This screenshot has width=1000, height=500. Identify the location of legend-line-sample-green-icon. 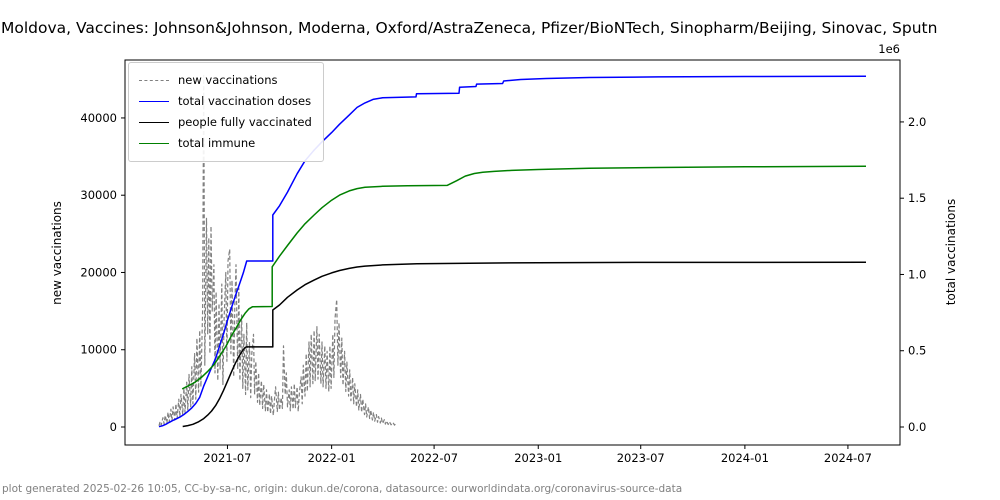
(154, 143).